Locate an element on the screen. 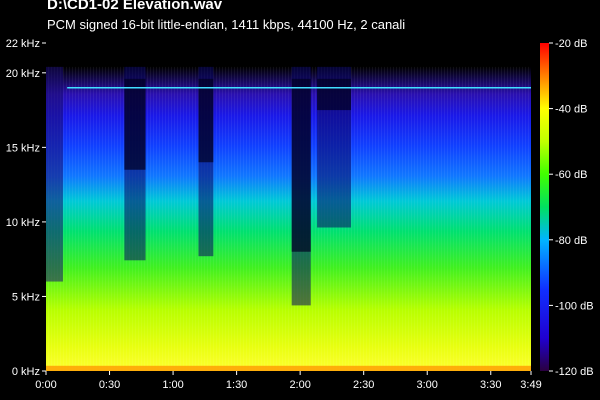 The width and height of the screenshot is (600, 400). y-tick-label: 5 kHz is located at coordinates (26, 297).